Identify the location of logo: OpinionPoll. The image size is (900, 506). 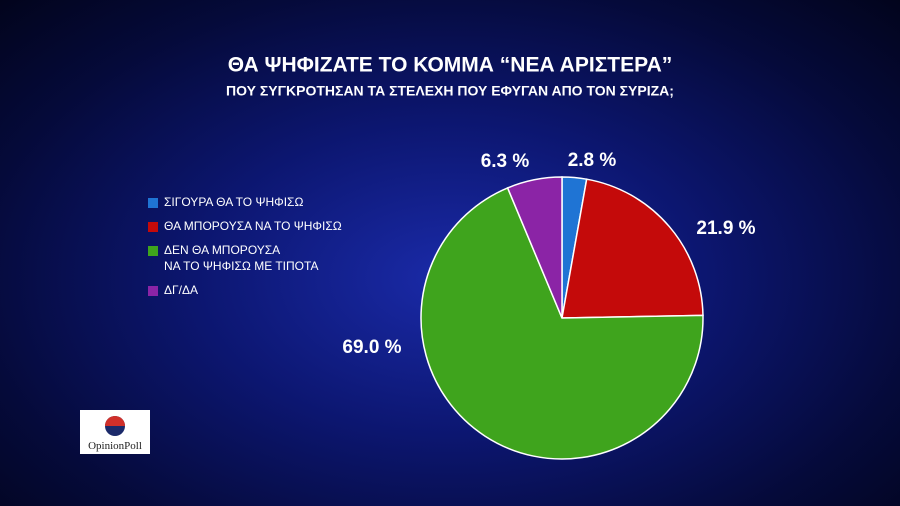
(115, 432).